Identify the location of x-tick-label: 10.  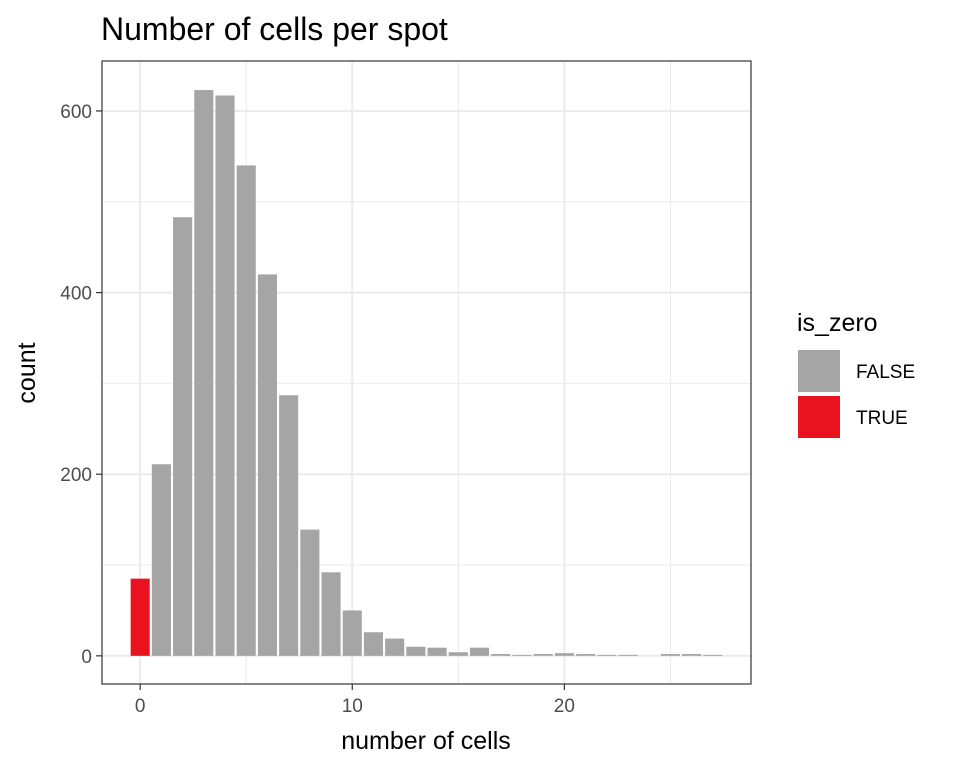
(352, 706).